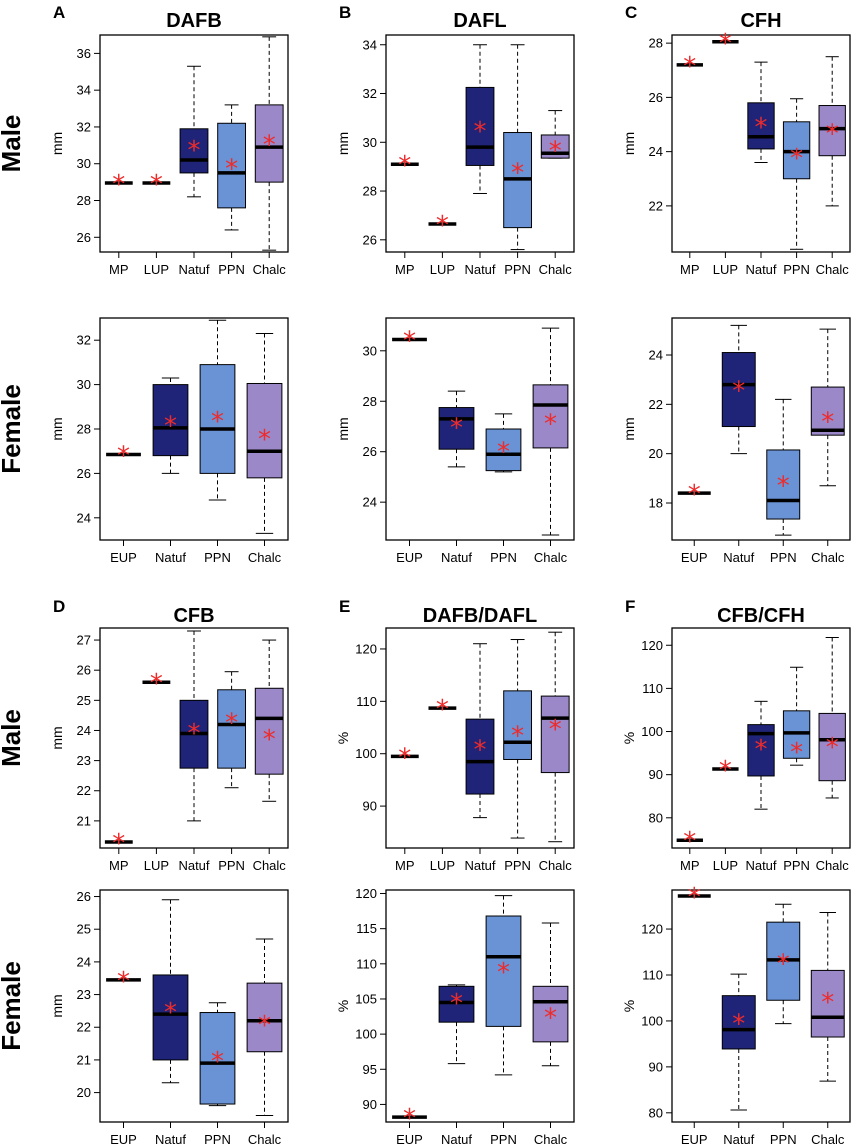 The width and height of the screenshot is (858, 1148). Describe the element at coordinates (761, 1006) in the screenshot. I see `plot-frame` at that location.